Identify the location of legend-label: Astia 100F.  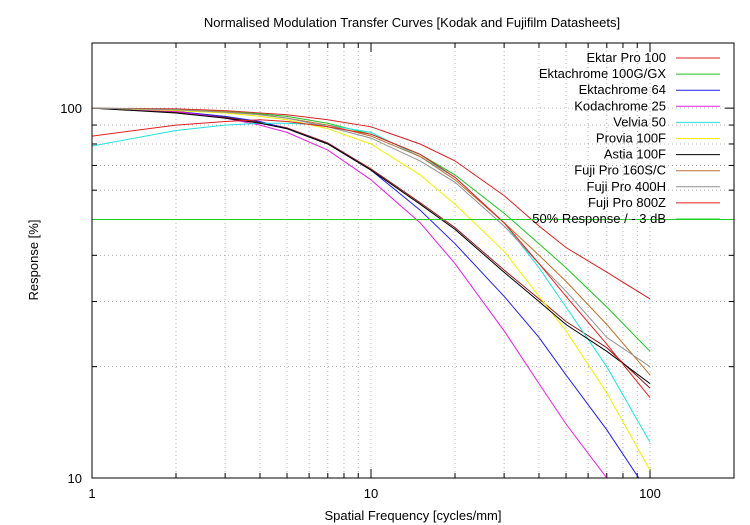
(635, 154).